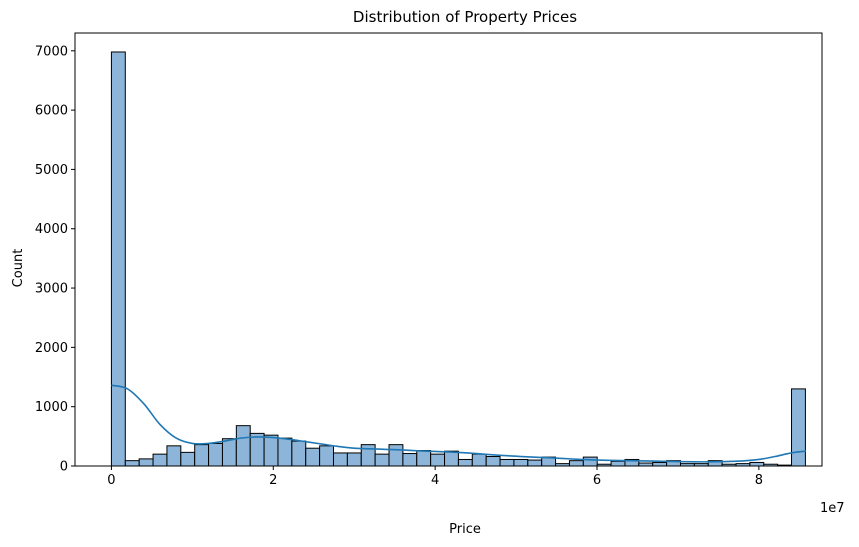  Describe the element at coordinates (51, 229) in the screenshot. I see `y-tick-label: 4000` at that location.